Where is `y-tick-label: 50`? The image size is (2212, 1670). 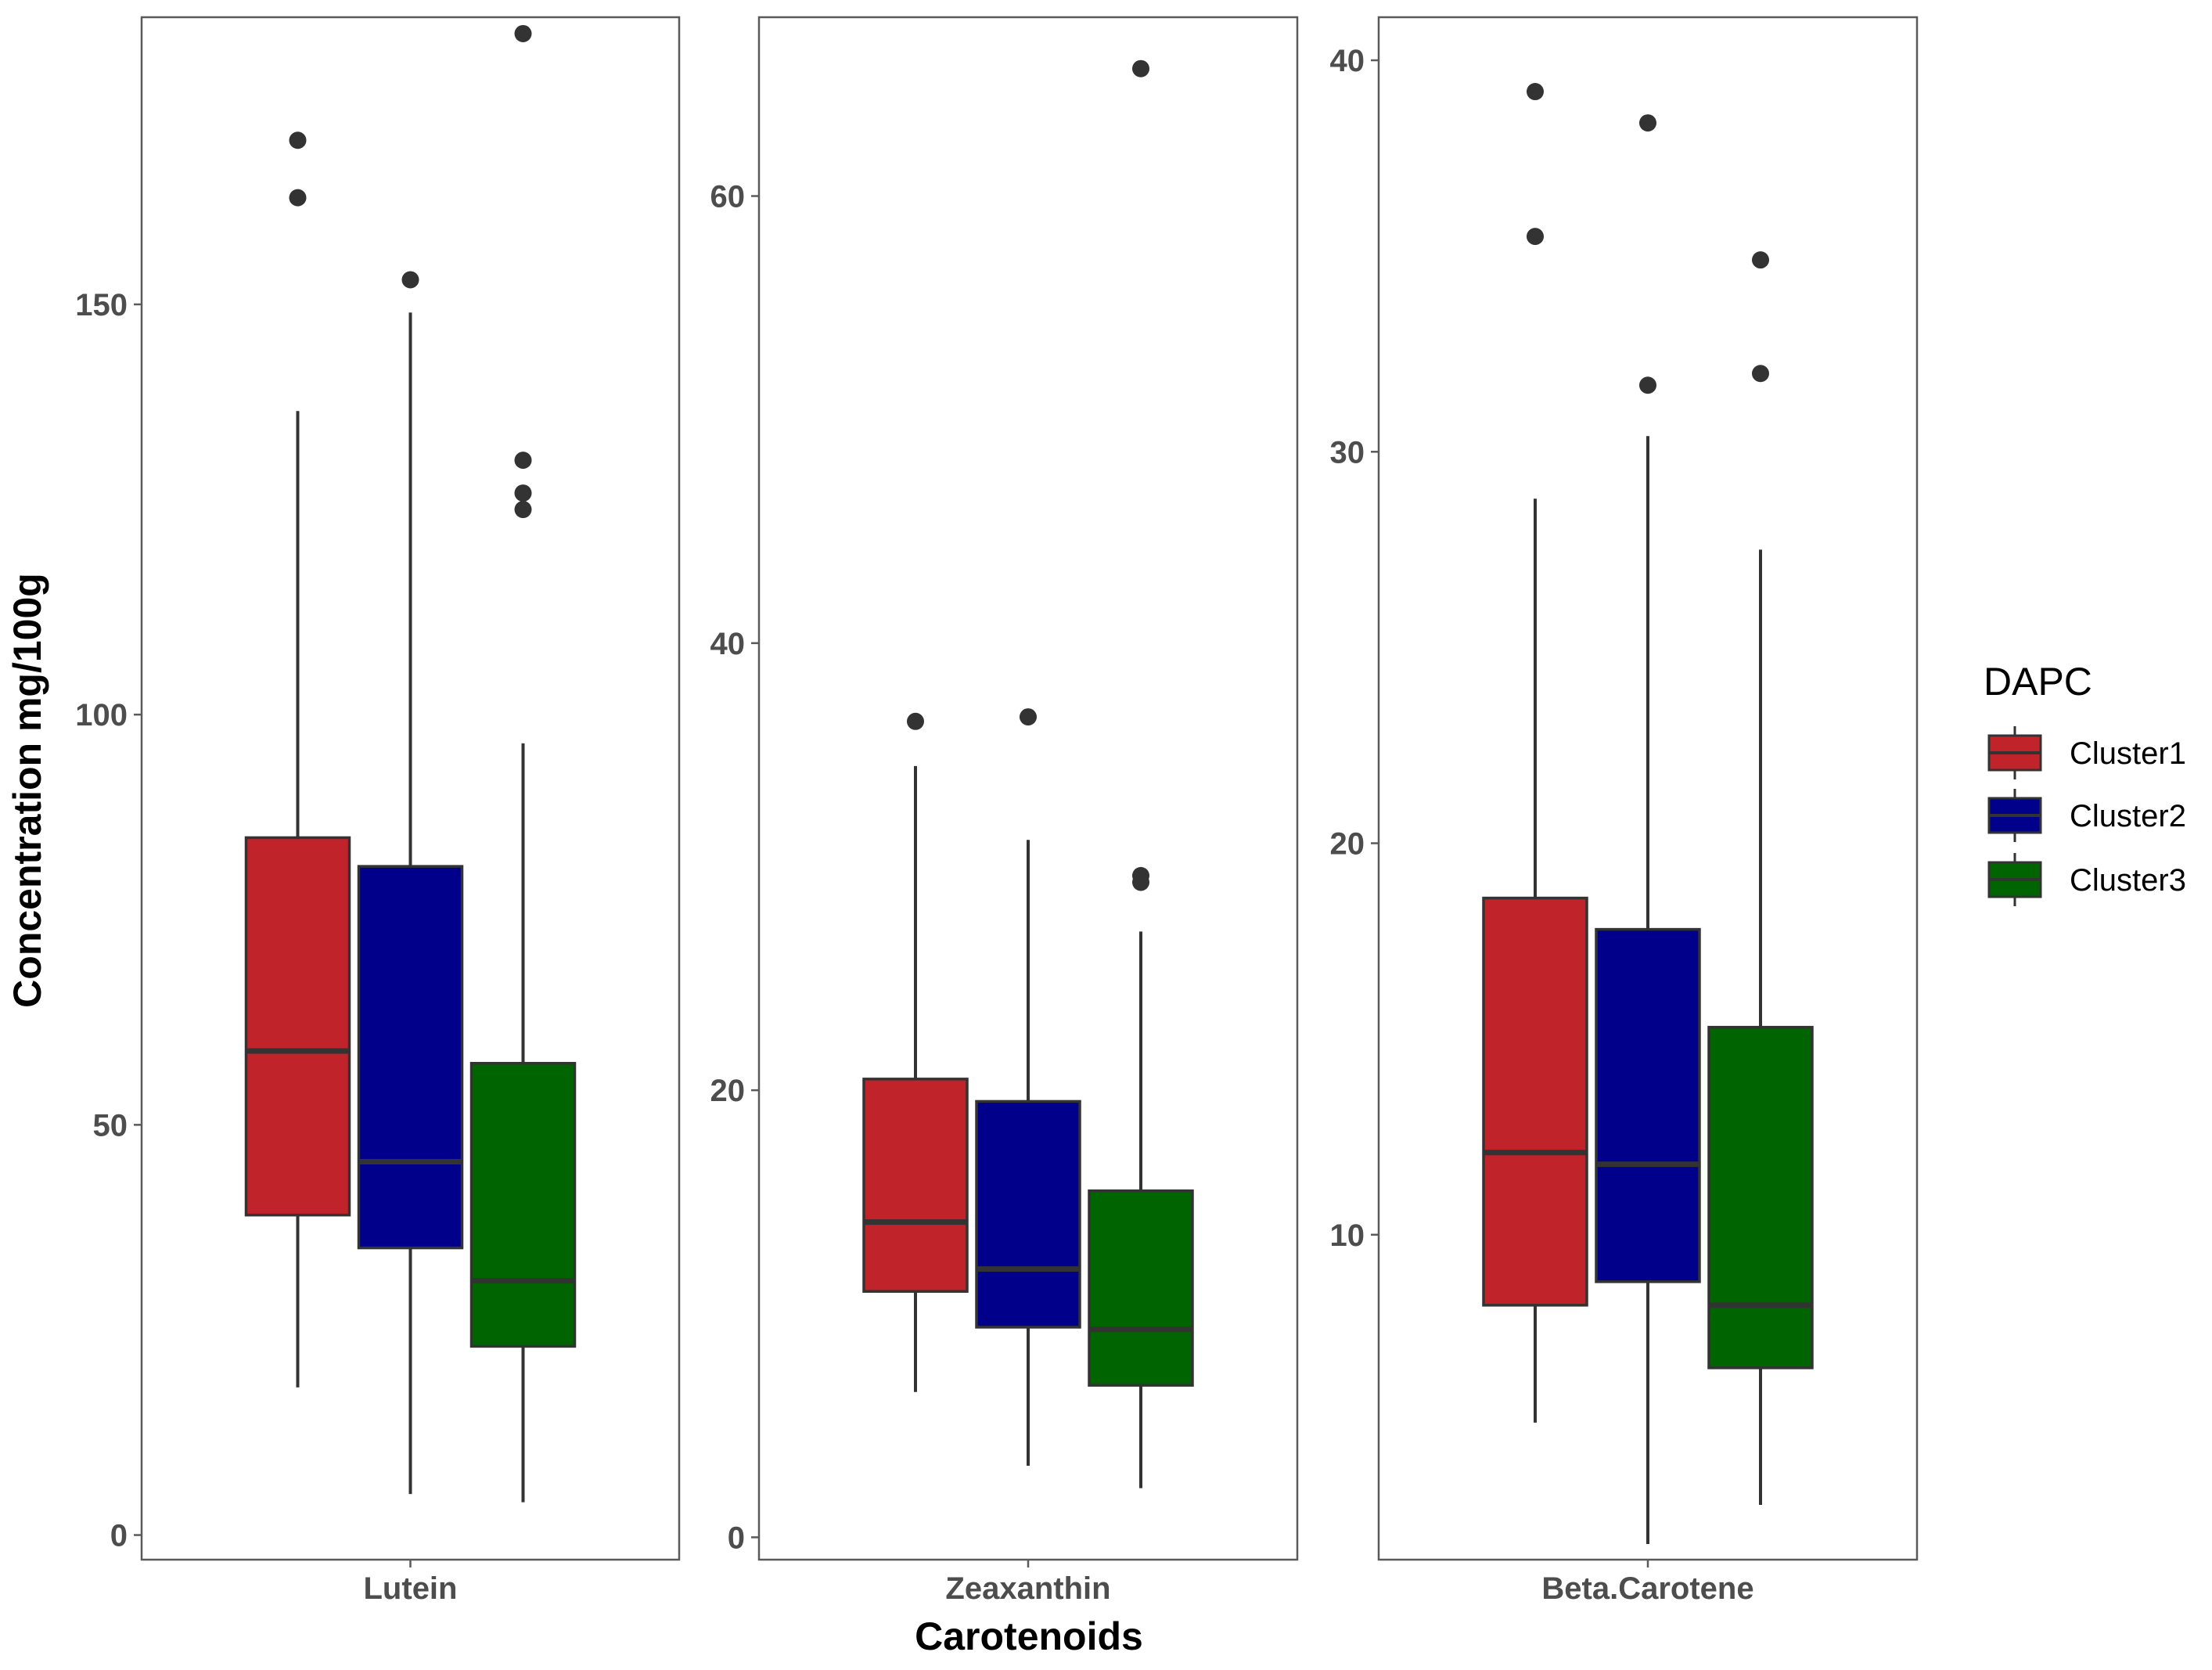 y-tick-label: 50 is located at coordinates (111, 1125).